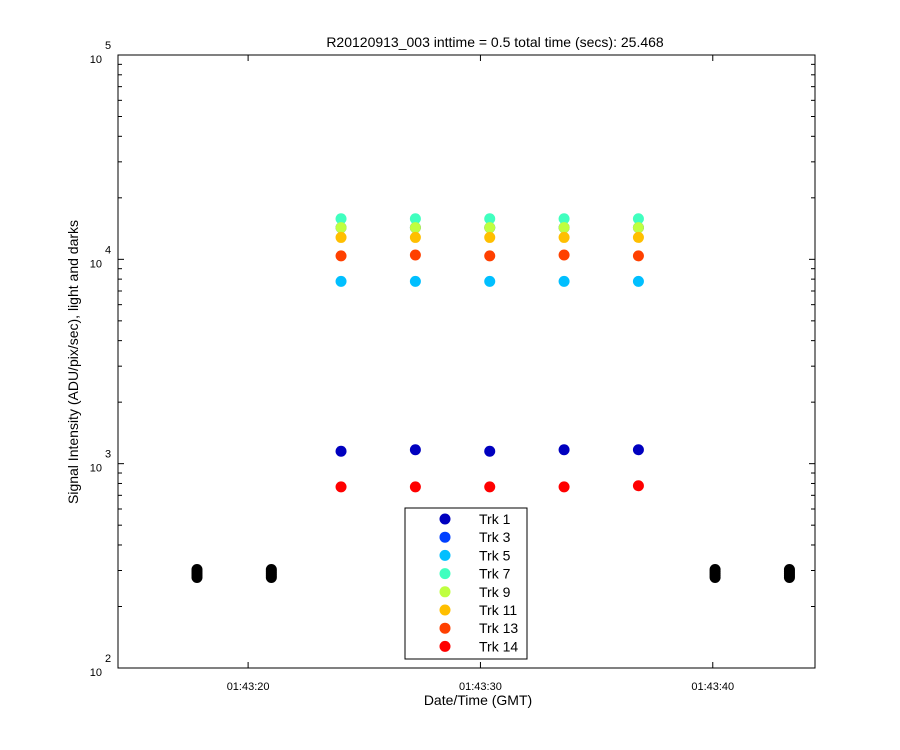  I want to click on legend-label: Trk 5, so click(495, 555).